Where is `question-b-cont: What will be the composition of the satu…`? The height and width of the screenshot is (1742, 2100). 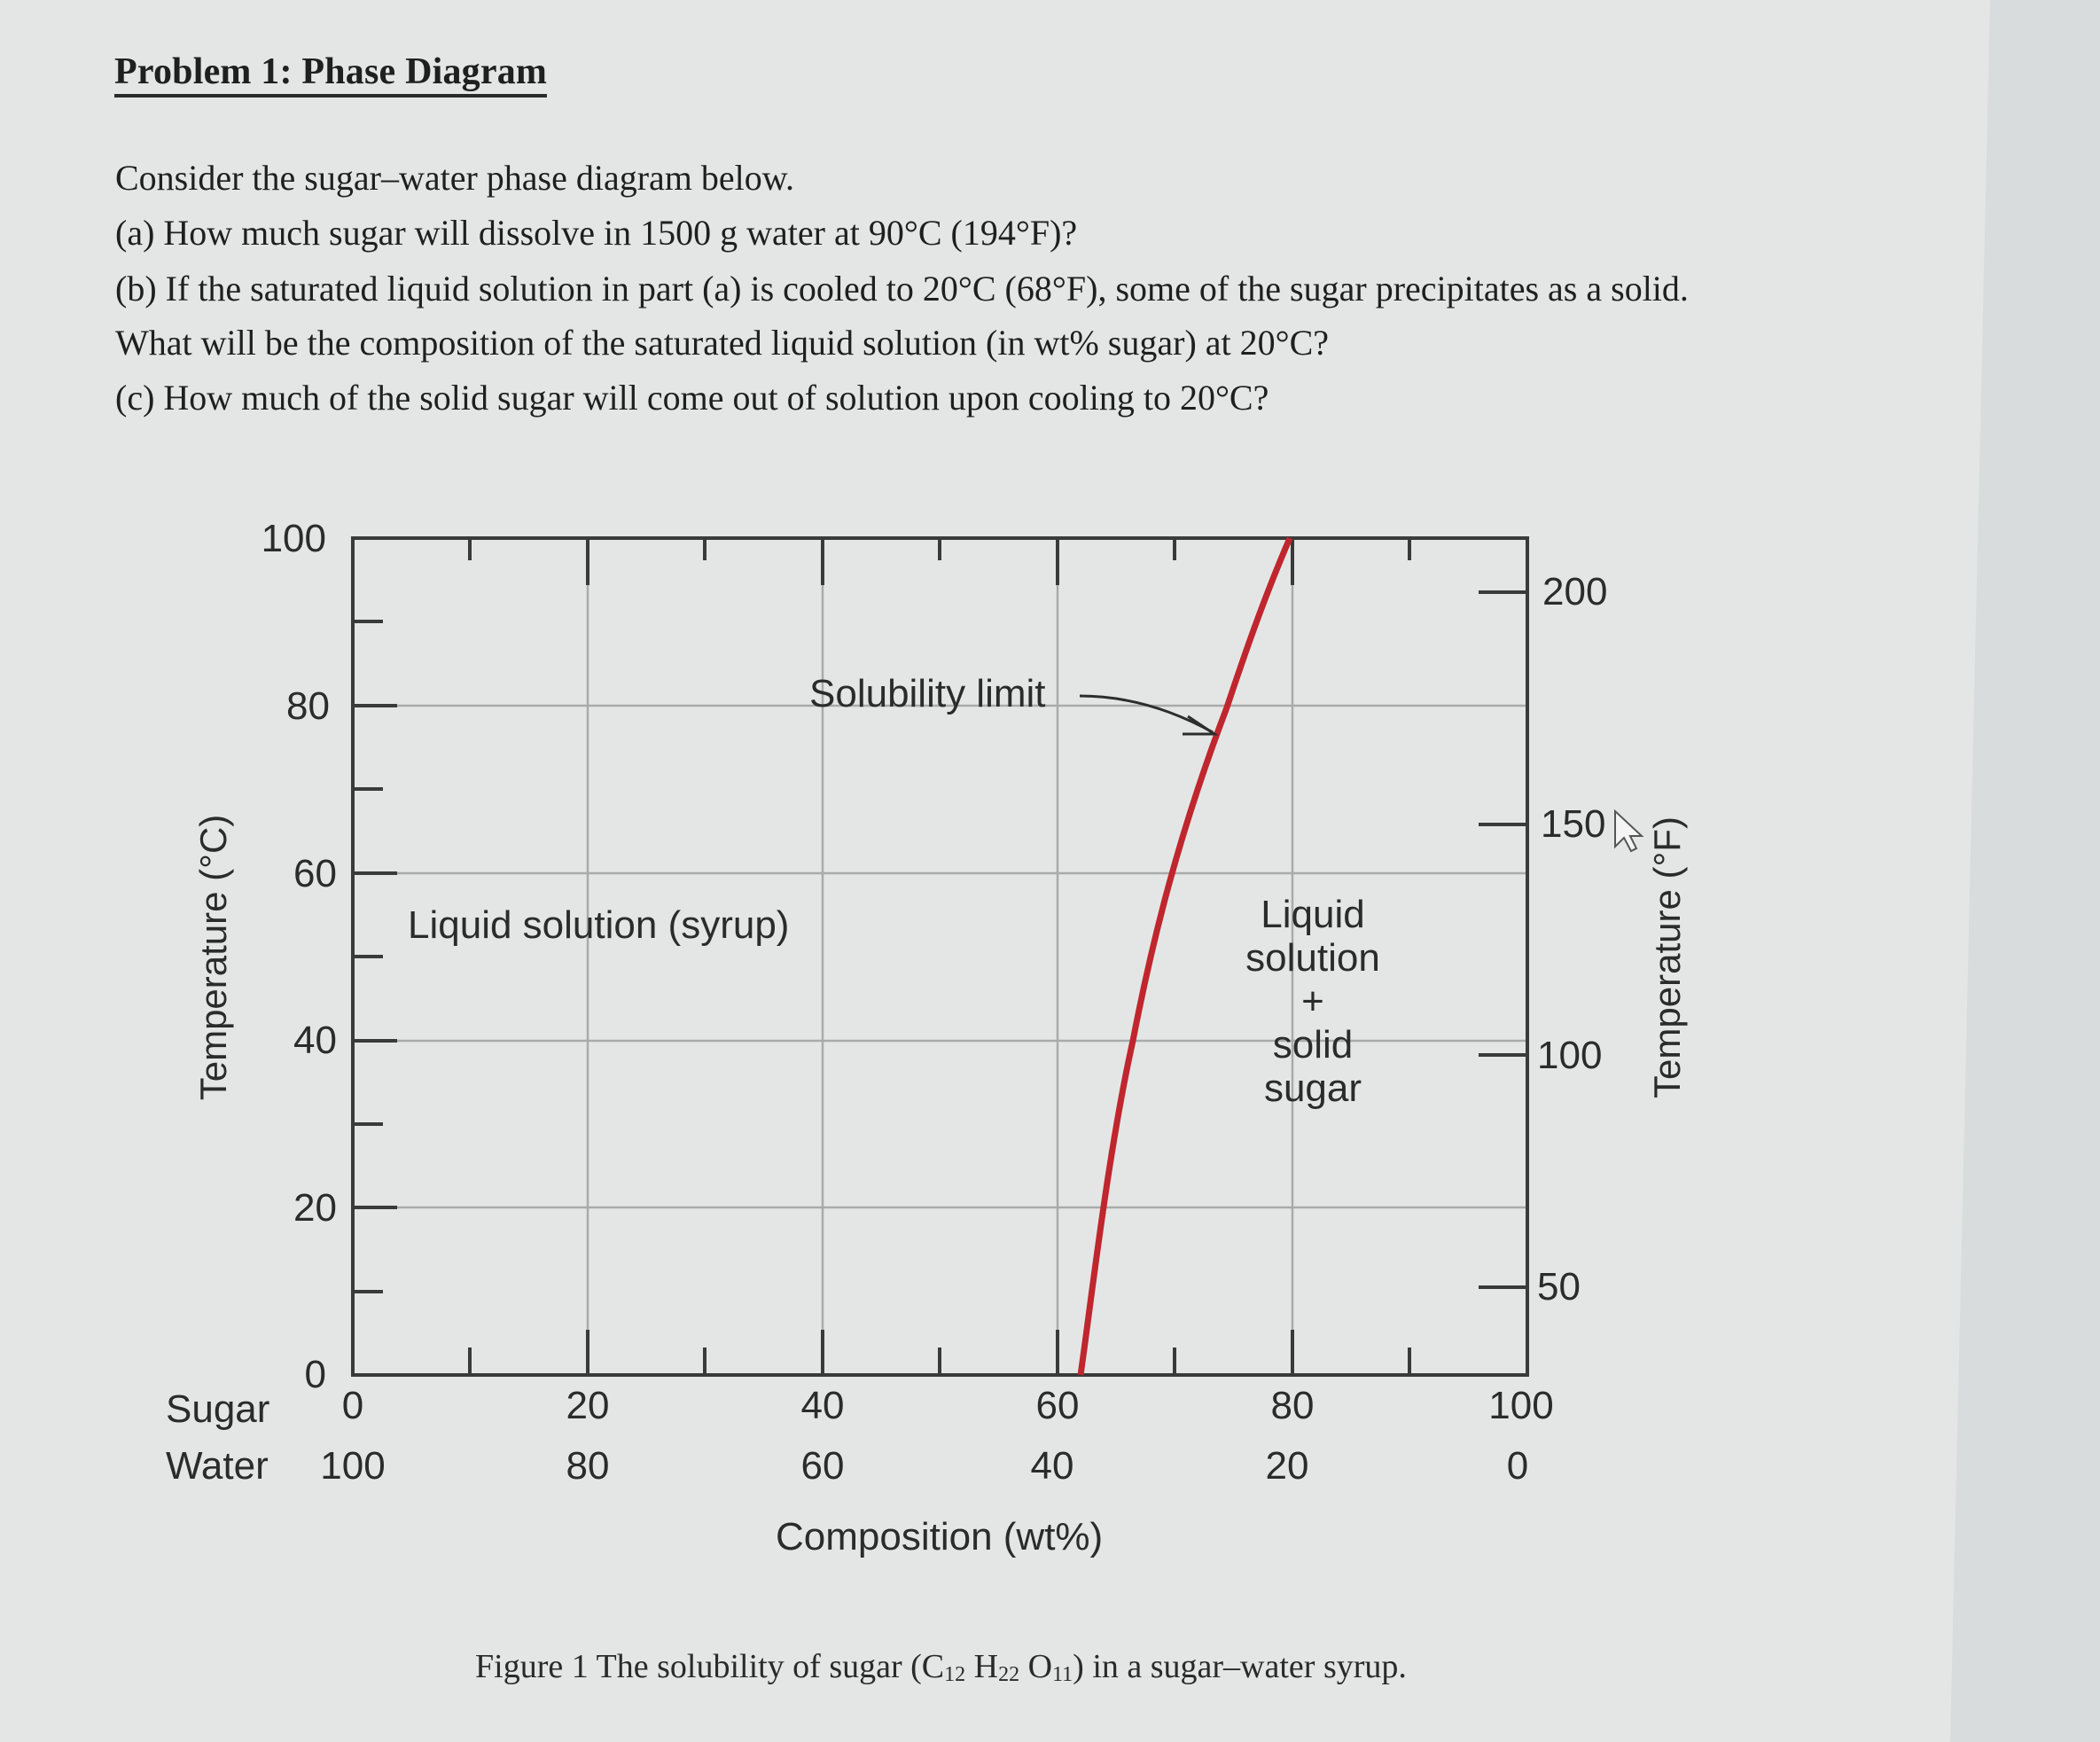 question-b-cont: What will be the composition of the satu… is located at coordinates (722, 343).